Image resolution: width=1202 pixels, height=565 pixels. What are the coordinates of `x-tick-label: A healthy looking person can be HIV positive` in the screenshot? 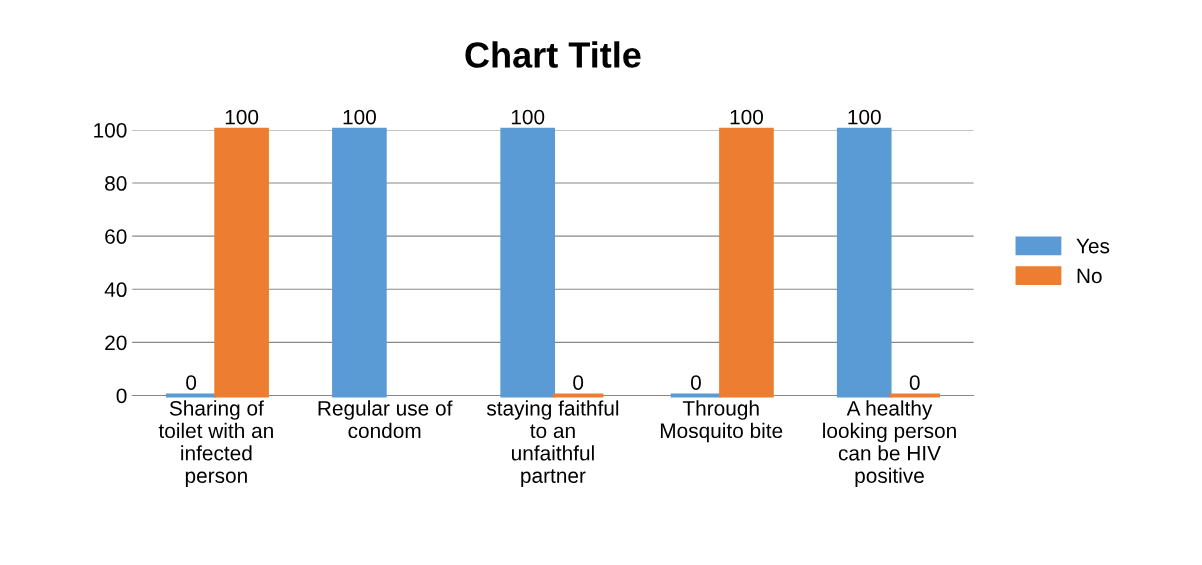 It's located at (889, 444).